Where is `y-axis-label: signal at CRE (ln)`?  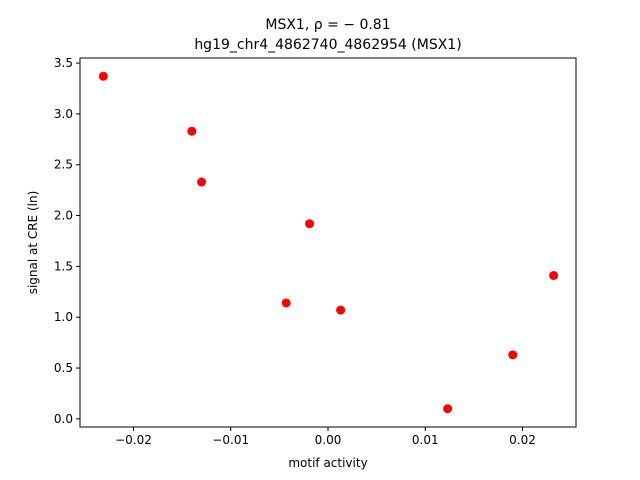
y-axis-label: signal at CRE (ln) is located at coordinates (33, 243).